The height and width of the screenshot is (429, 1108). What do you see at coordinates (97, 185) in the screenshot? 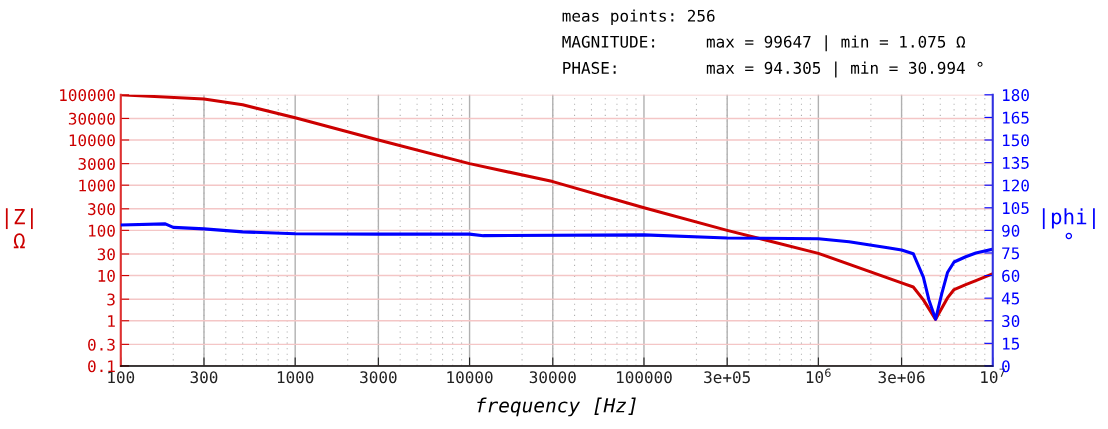
I see `y-tick-label: 1000` at bounding box center [97, 185].